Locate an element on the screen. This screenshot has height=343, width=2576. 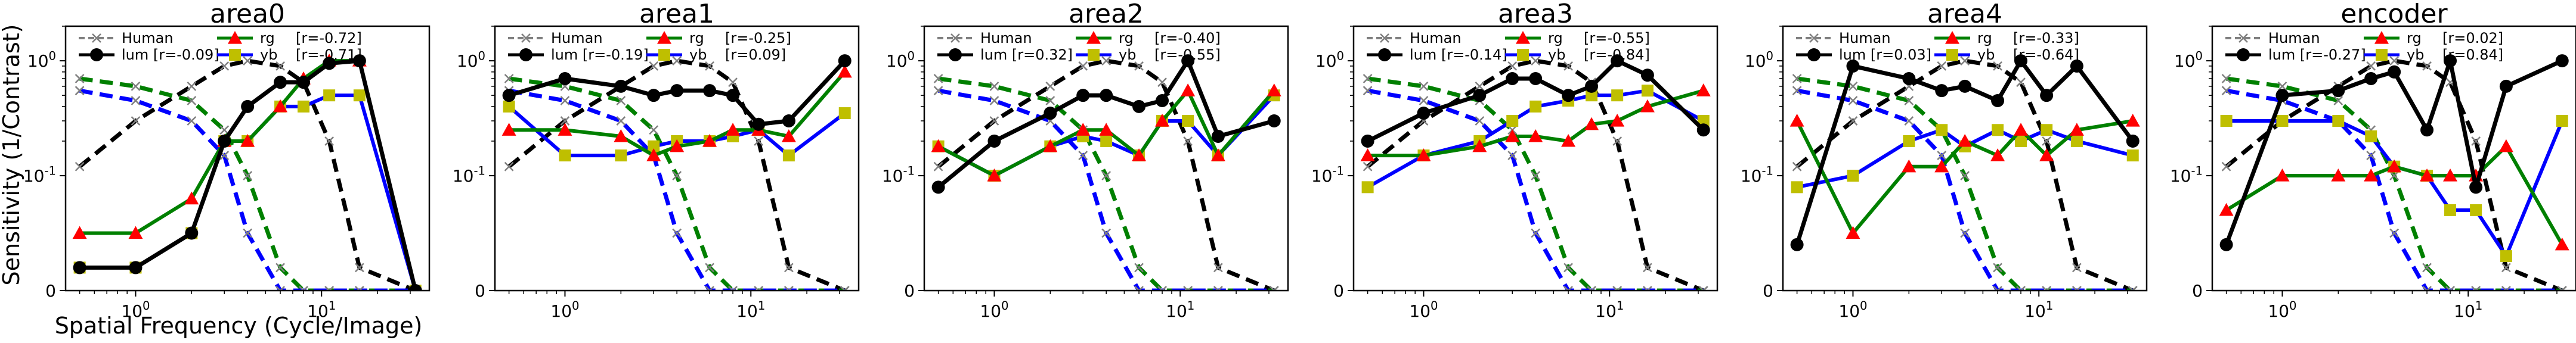
y-tick-label-exponent: -1 is located at coordinates (50, 171).